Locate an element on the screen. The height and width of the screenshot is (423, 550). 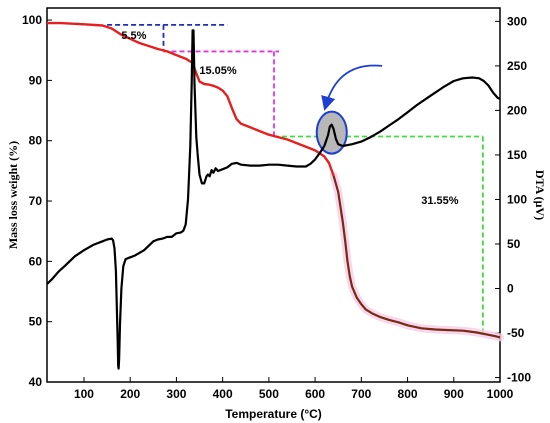
x-tick-label: 600 is located at coordinates (315, 394).